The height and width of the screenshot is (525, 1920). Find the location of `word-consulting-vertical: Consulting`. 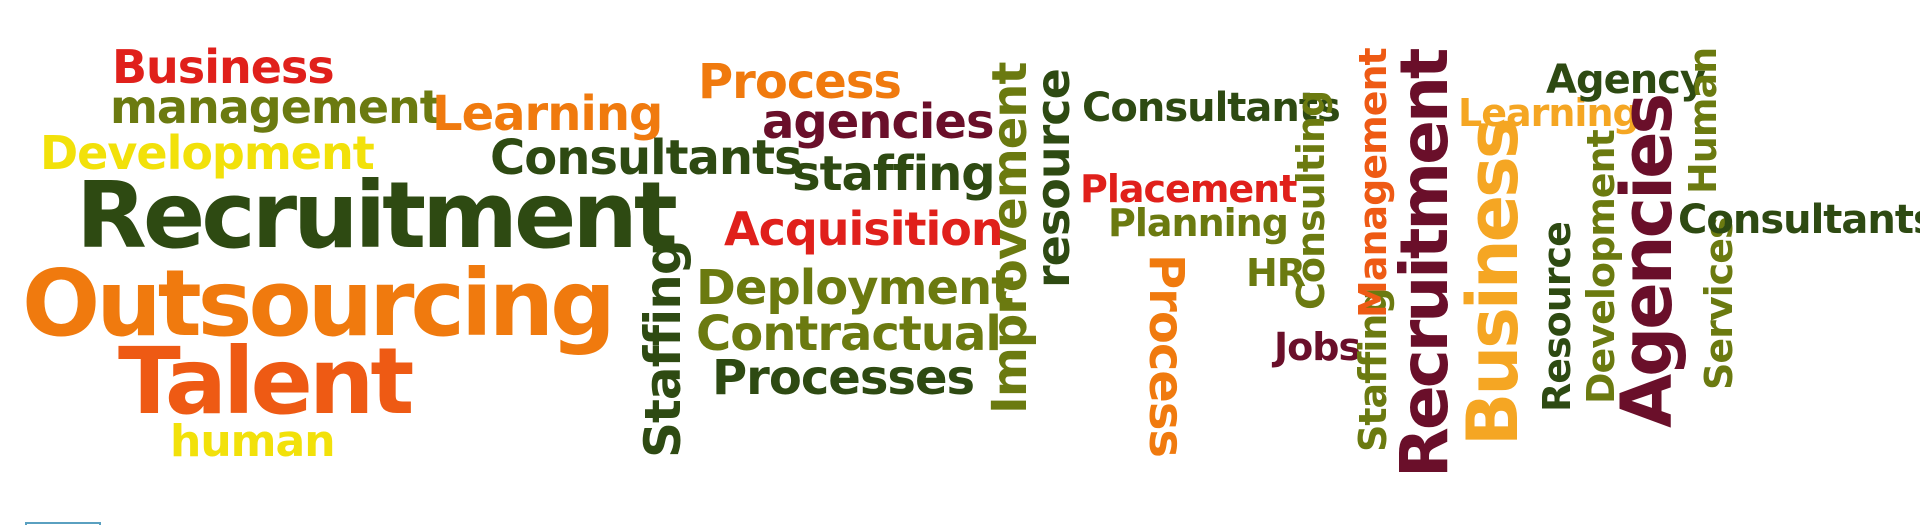

word-consulting-vertical: Consulting is located at coordinates (1311, 200).